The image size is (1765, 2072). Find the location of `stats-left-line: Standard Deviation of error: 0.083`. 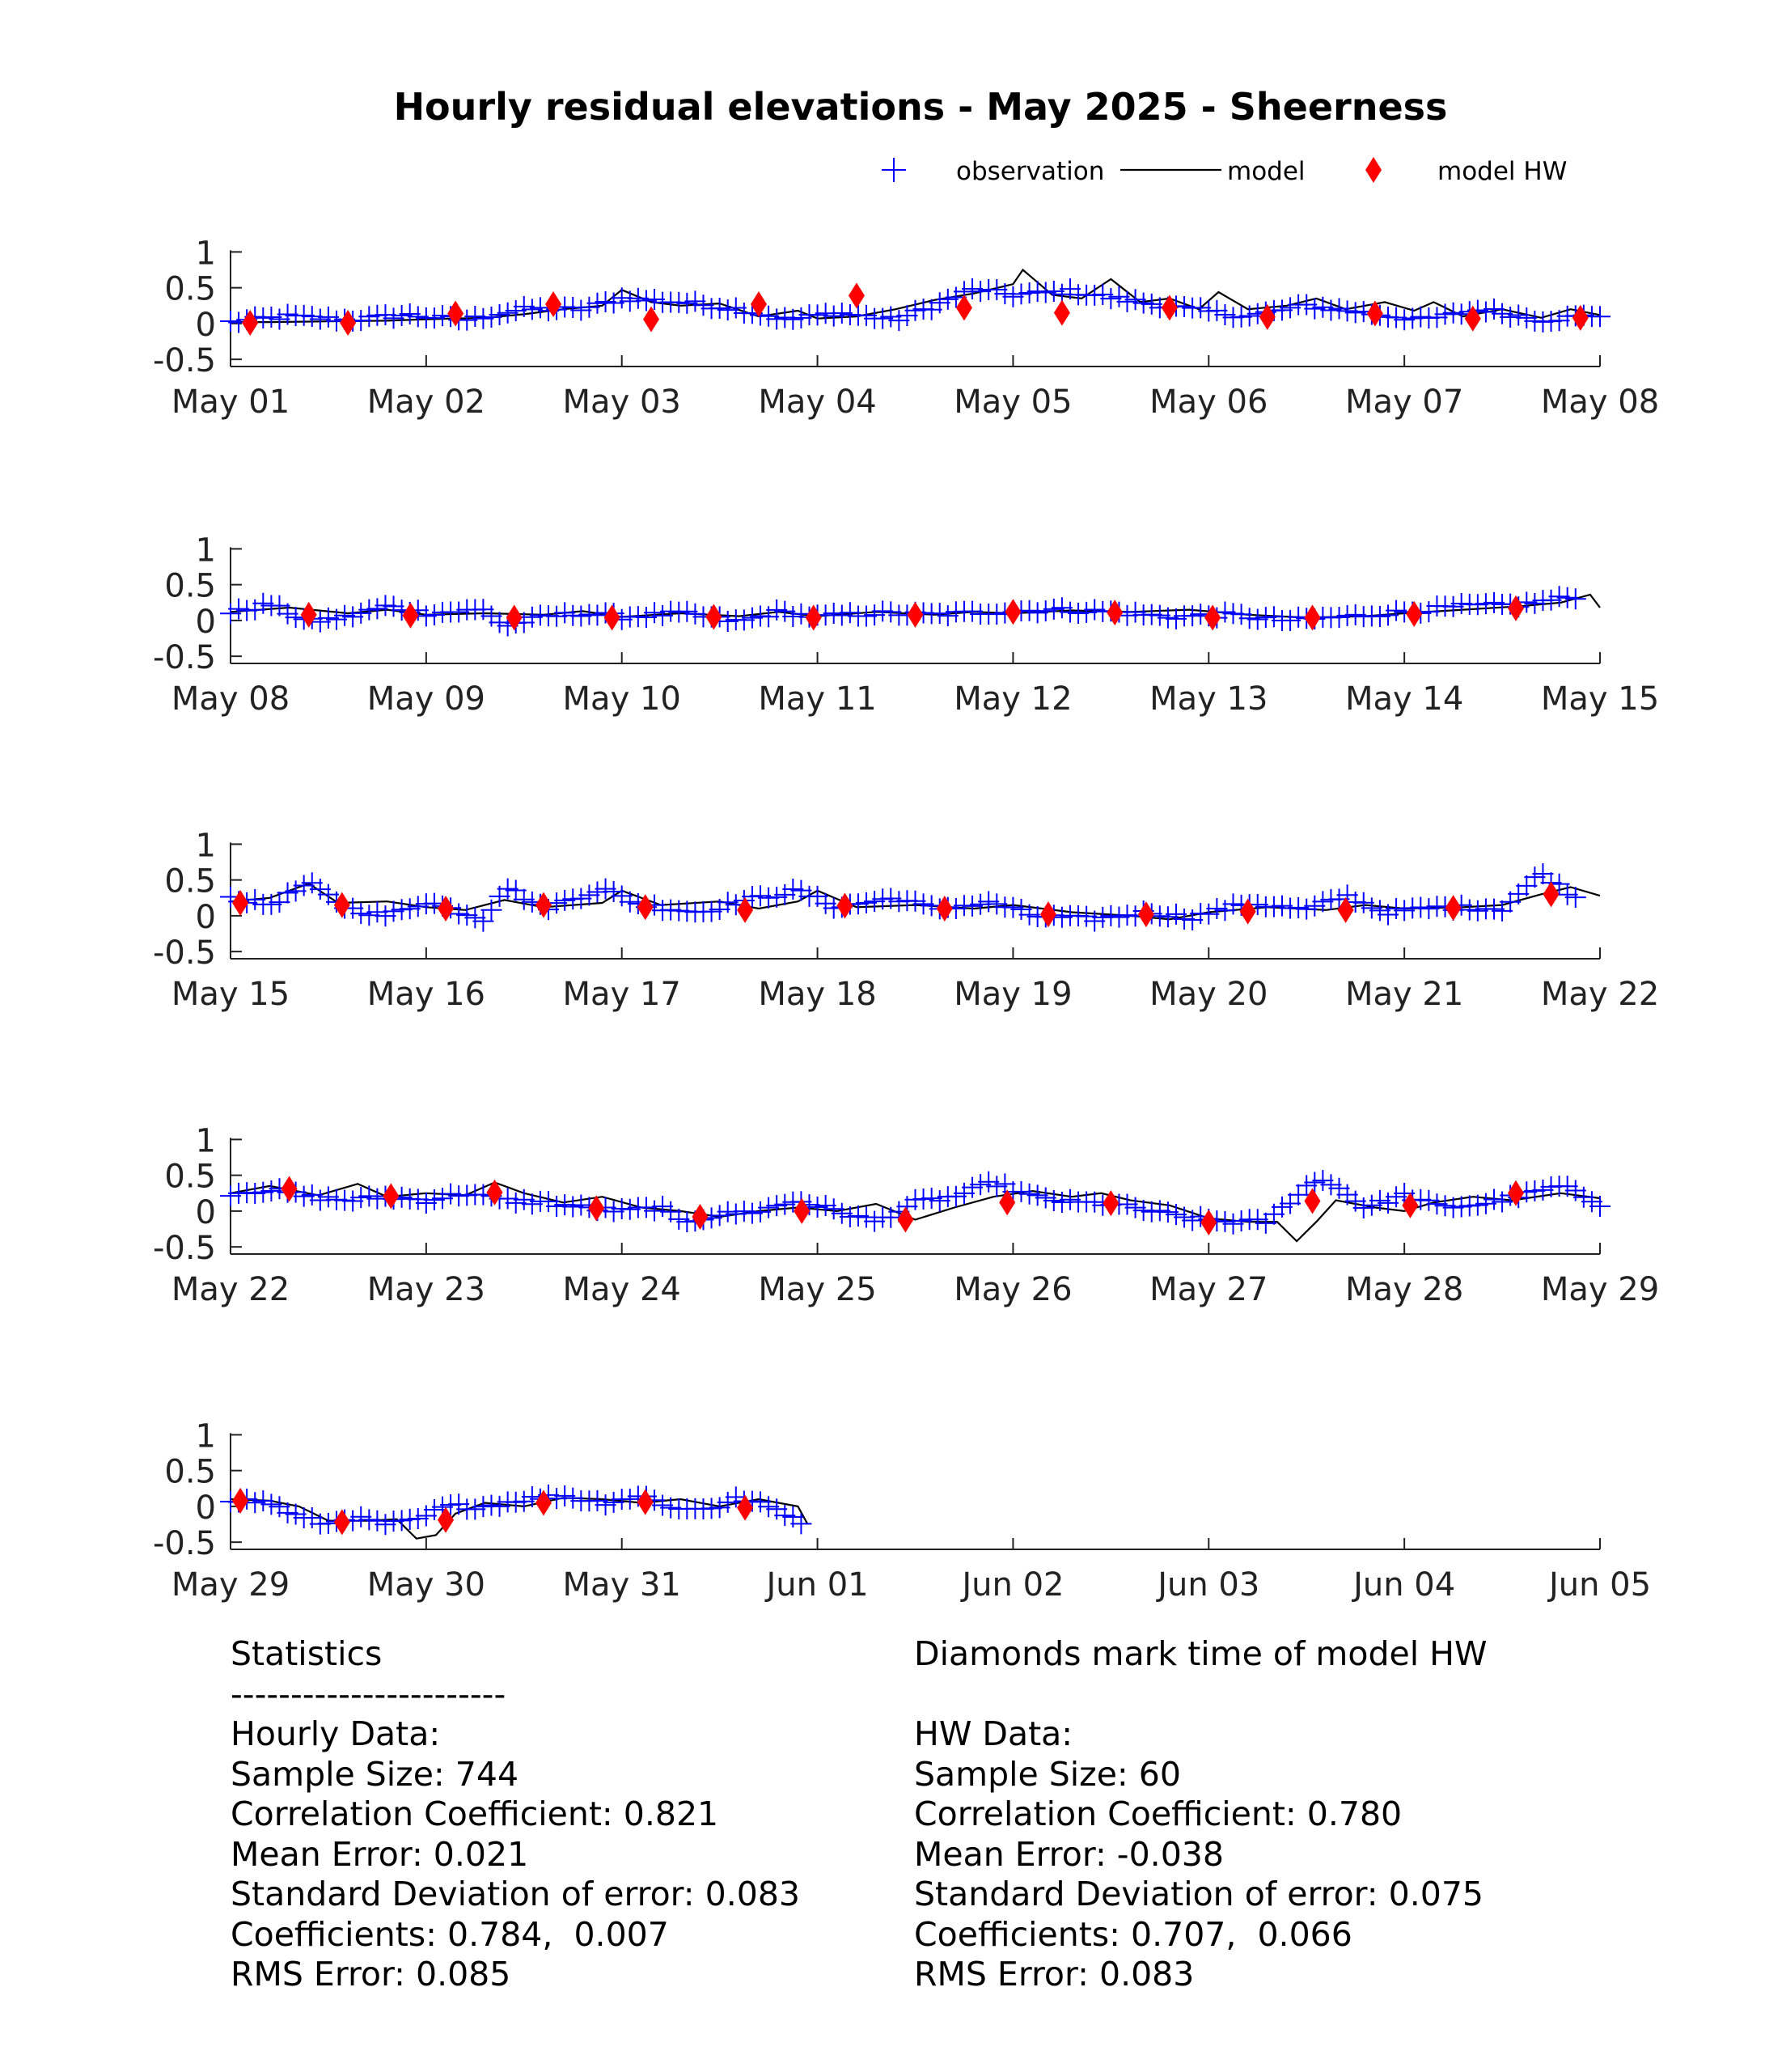

stats-left-line: Standard Deviation of error: 0.083 is located at coordinates (516, 1894).